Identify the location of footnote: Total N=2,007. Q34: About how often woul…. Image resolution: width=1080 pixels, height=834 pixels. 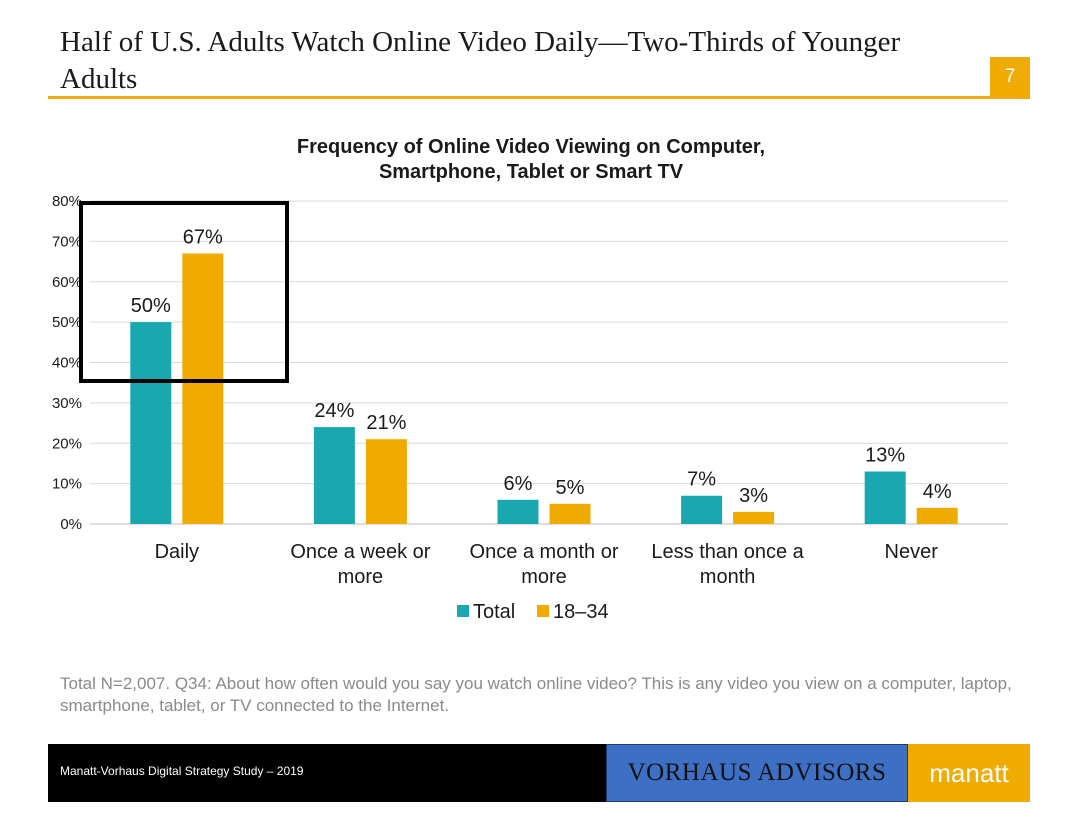
(536, 694).